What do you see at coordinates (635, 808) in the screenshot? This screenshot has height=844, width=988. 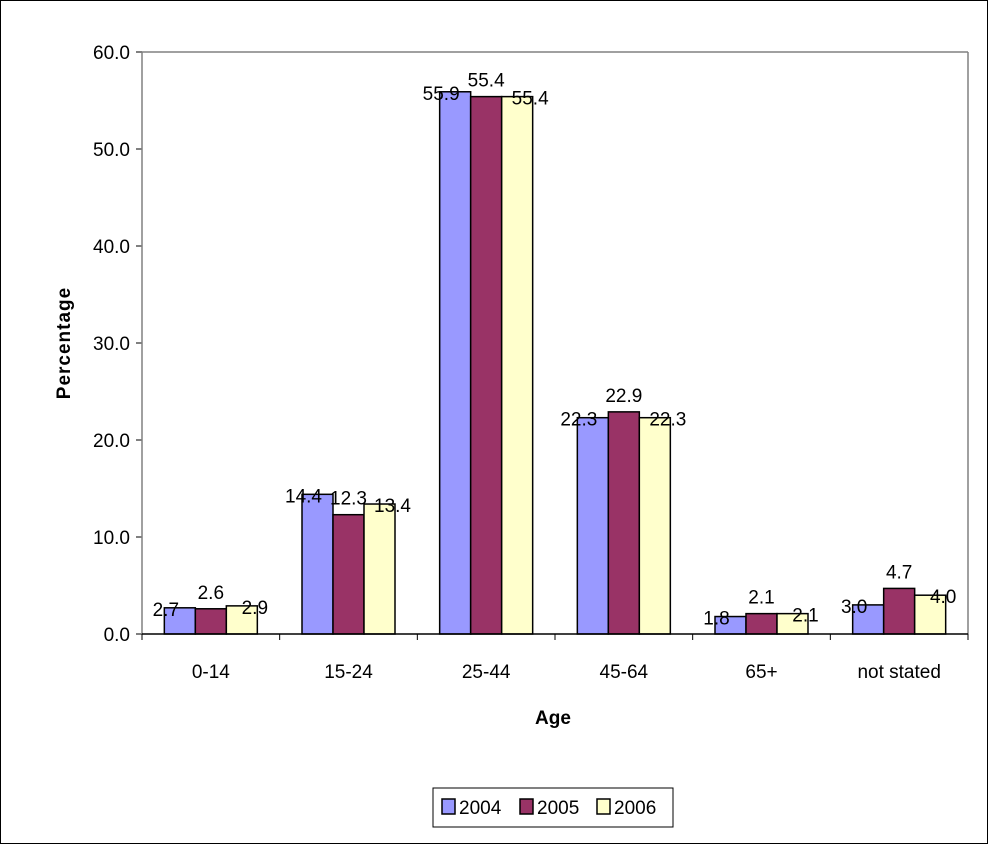 I see `legend-label-2006: 2006` at bounding box center [635, 808].